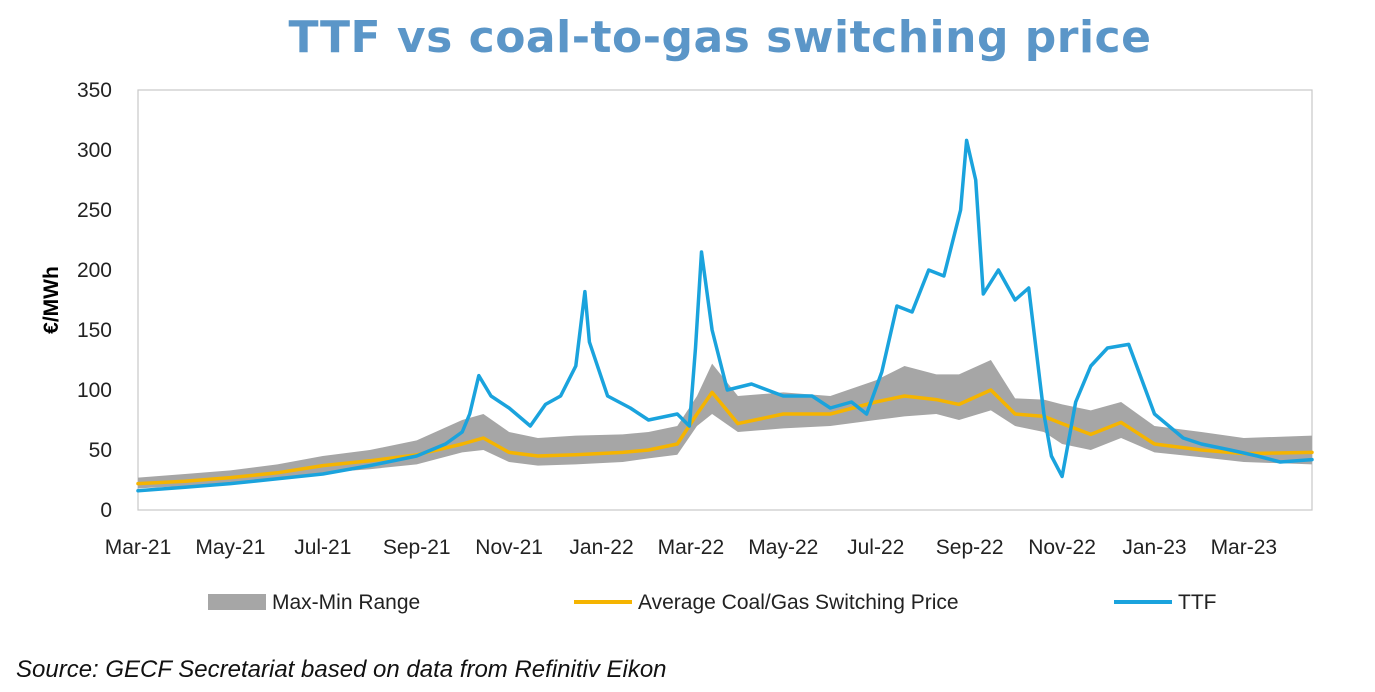  What do you see at coordinates (94, 390) in the screenshot?
I see `y-tick-label: 100` at bounding box center [94, 390].